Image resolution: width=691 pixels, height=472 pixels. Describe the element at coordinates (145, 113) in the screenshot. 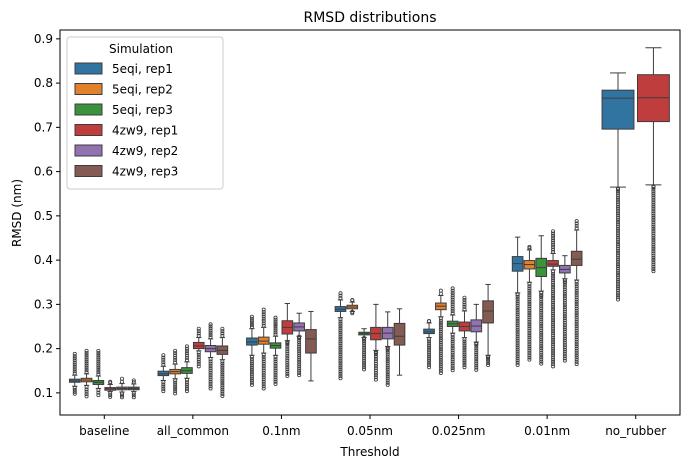

I see `legend-frame` at that location.